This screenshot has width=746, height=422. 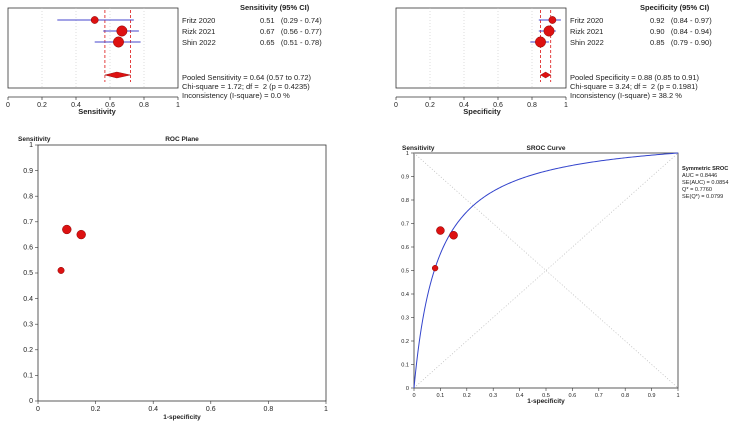 What do you see at coordinates (97, 111) in the screenshot?
I see `forest-sens-axis-label: Sensitivity` at bounding box center [97, 111].